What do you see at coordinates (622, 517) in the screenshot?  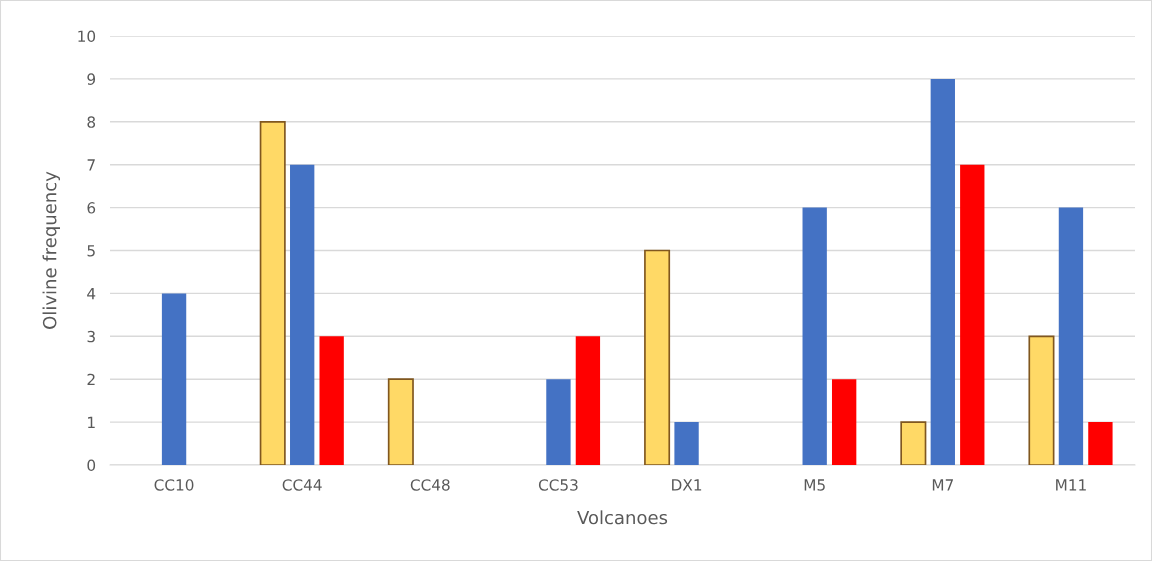 I see `x-axis-title: Volcanoes` at bounding box center [622, 517].